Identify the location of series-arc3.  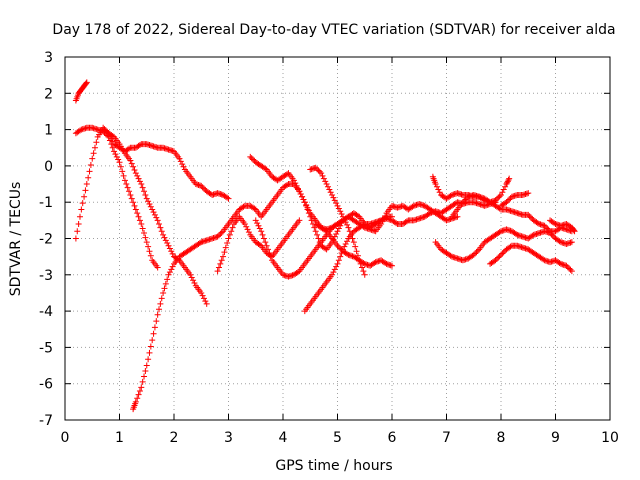
(116, 197).